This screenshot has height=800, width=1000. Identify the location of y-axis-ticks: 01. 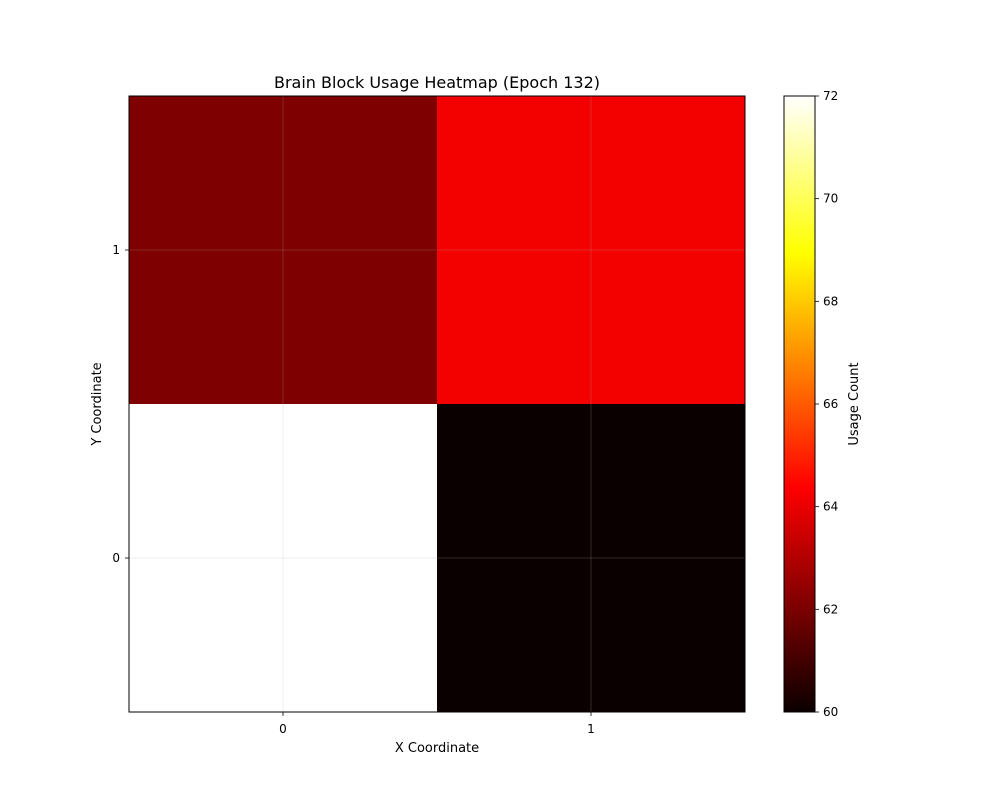
(120, 404).